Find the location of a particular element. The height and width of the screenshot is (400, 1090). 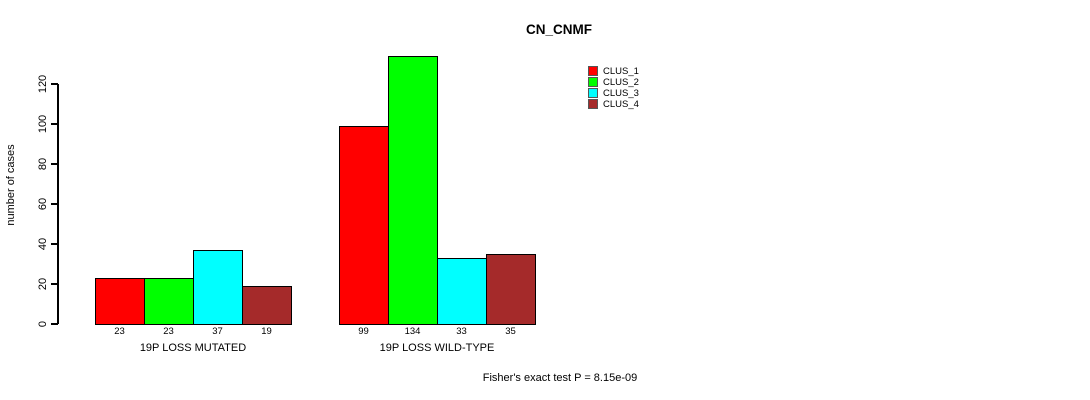

bar-value-label: 99 is located at coordinates (363, 331).